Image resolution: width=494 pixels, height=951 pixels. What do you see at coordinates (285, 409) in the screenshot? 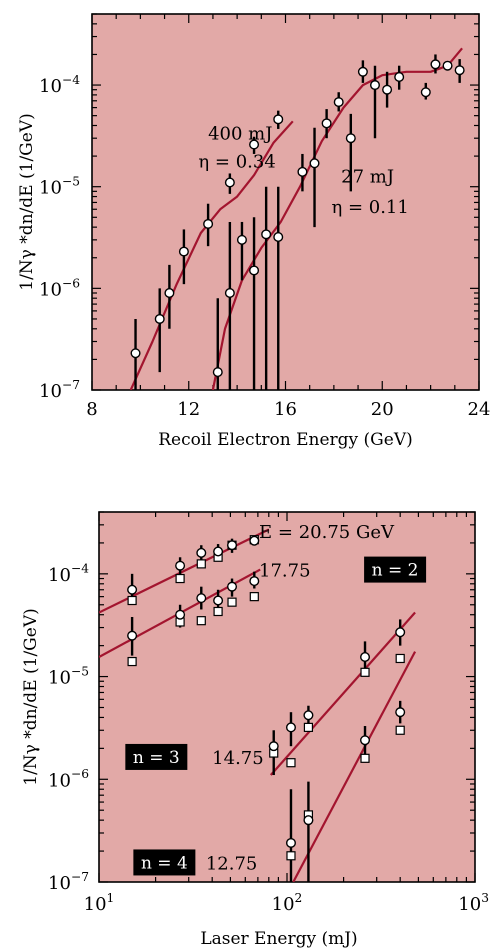
I see `x-tick-label: 16` at bounding box center [285, 409].